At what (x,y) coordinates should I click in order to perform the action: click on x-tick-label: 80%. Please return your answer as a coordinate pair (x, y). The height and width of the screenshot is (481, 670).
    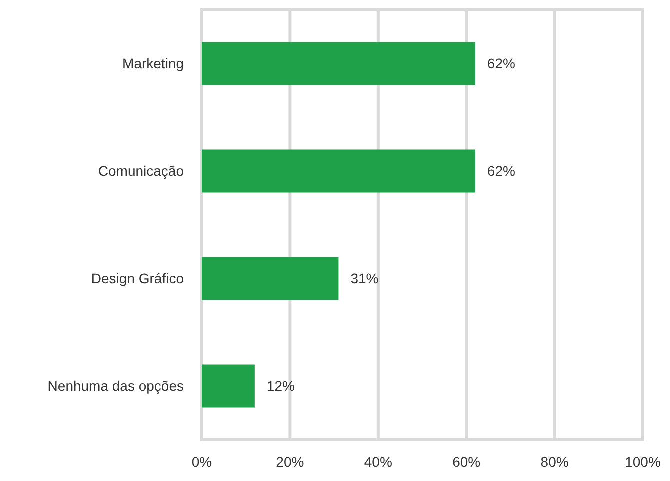
    Looking at the image, I should click on (554, 462).